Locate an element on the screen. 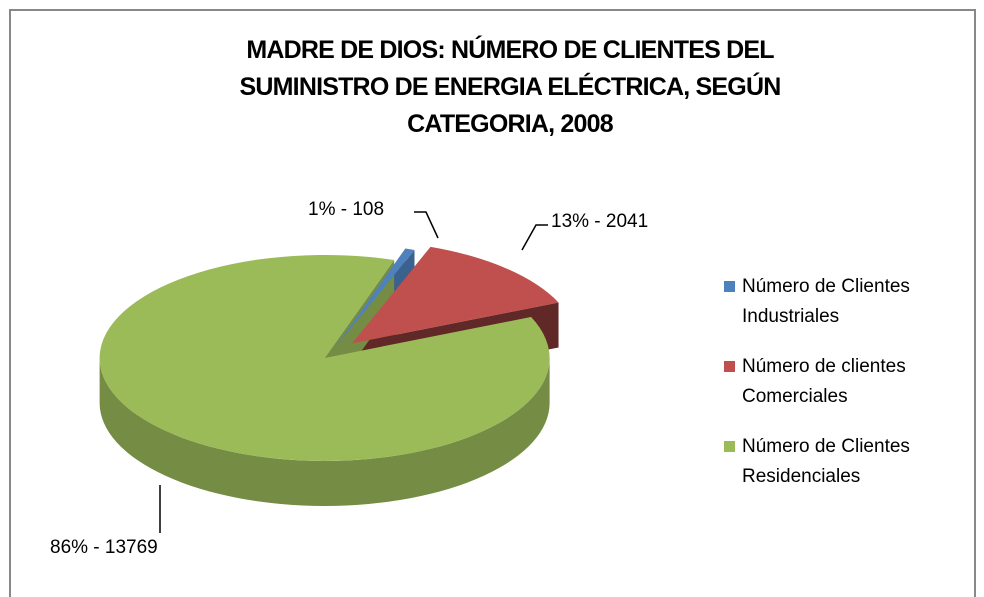  legend-entry: Número de Clientes Industriales is located at coordinates (849, 302).